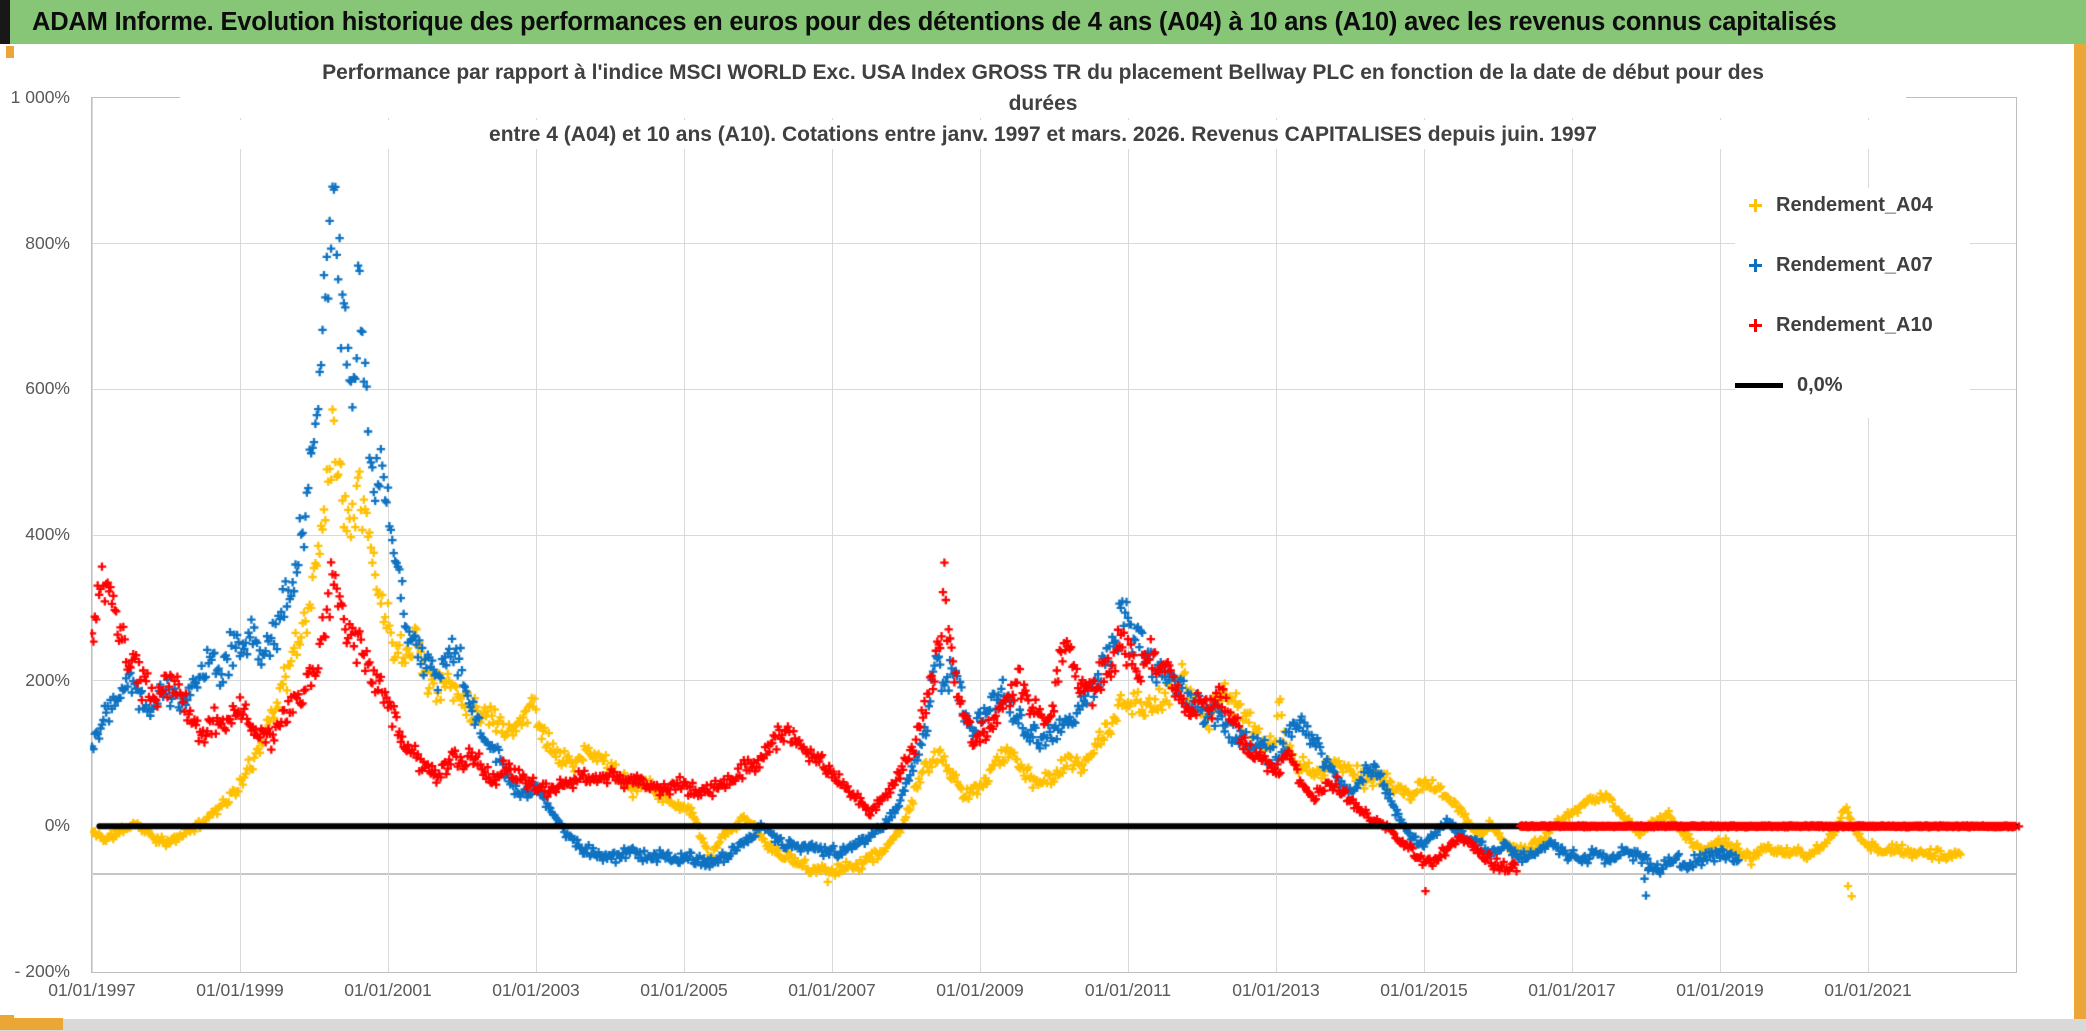  What do you see at coordinates (1854, 264) in the screenshot?
I see `legend-label: Rendement_A07` at bounding box center [1854, 264].